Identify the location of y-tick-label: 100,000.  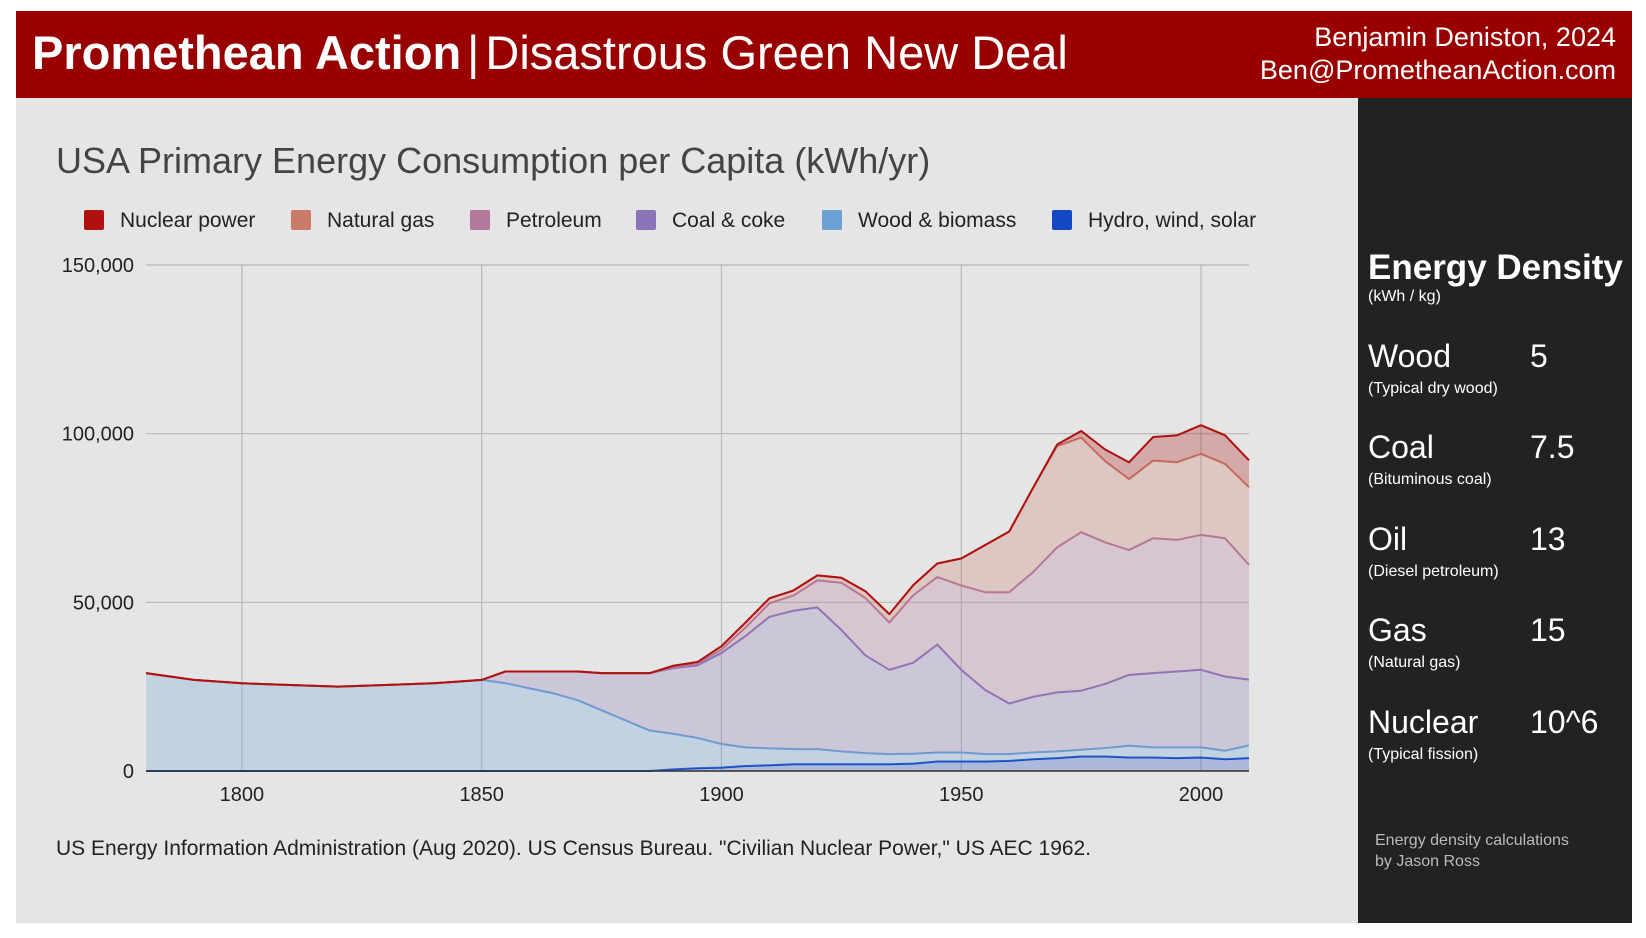
(98, 435).